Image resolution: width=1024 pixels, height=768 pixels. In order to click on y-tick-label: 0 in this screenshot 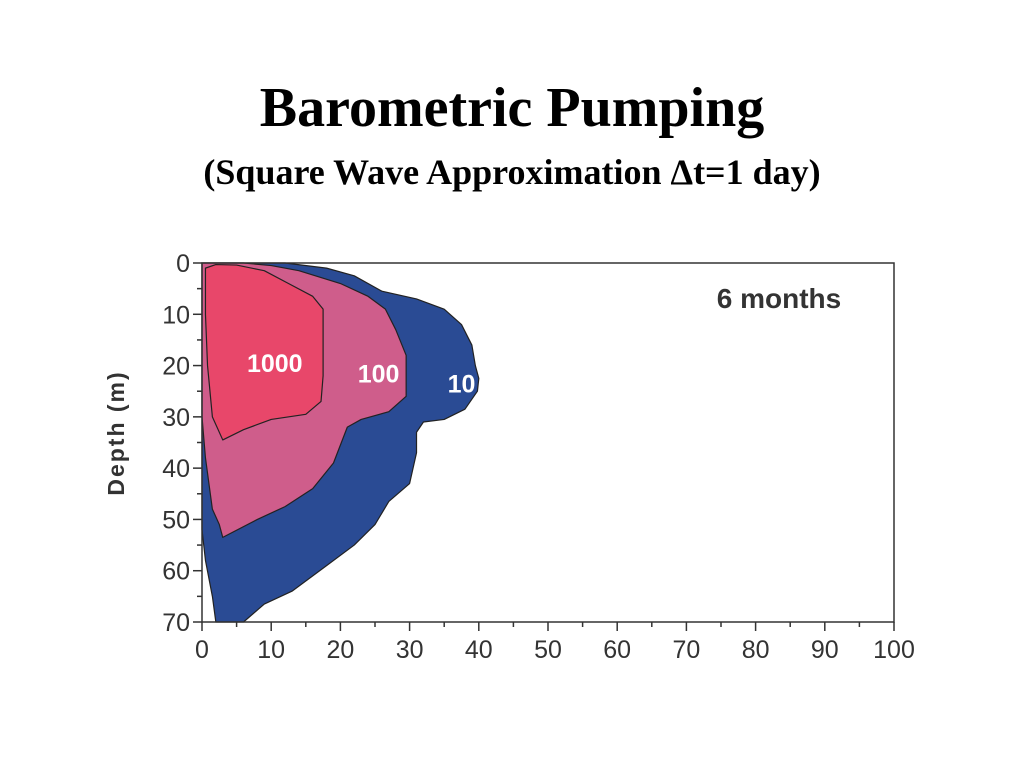, I will do `click(183, 264)`.